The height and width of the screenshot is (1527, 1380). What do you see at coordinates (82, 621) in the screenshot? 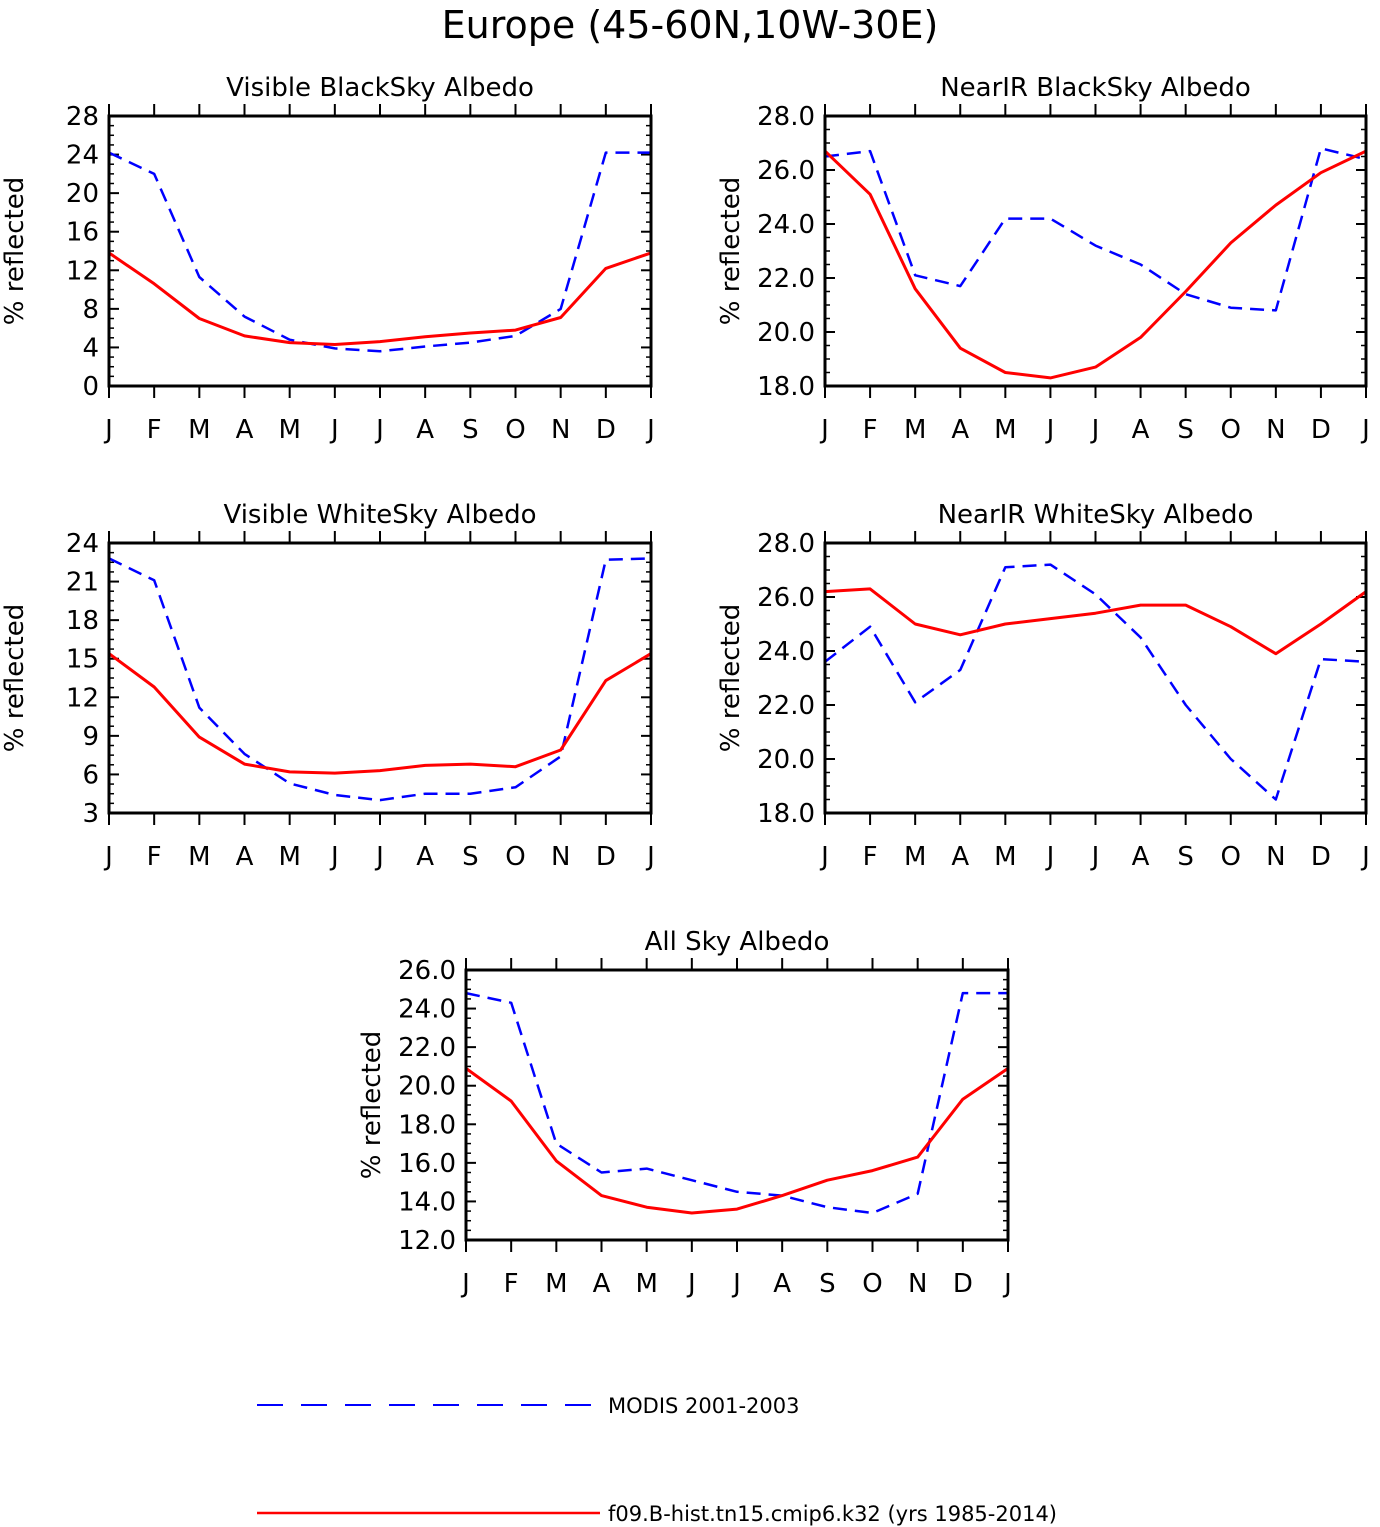
I see `y-tick-label: 18` at bounding box center [82, 621].